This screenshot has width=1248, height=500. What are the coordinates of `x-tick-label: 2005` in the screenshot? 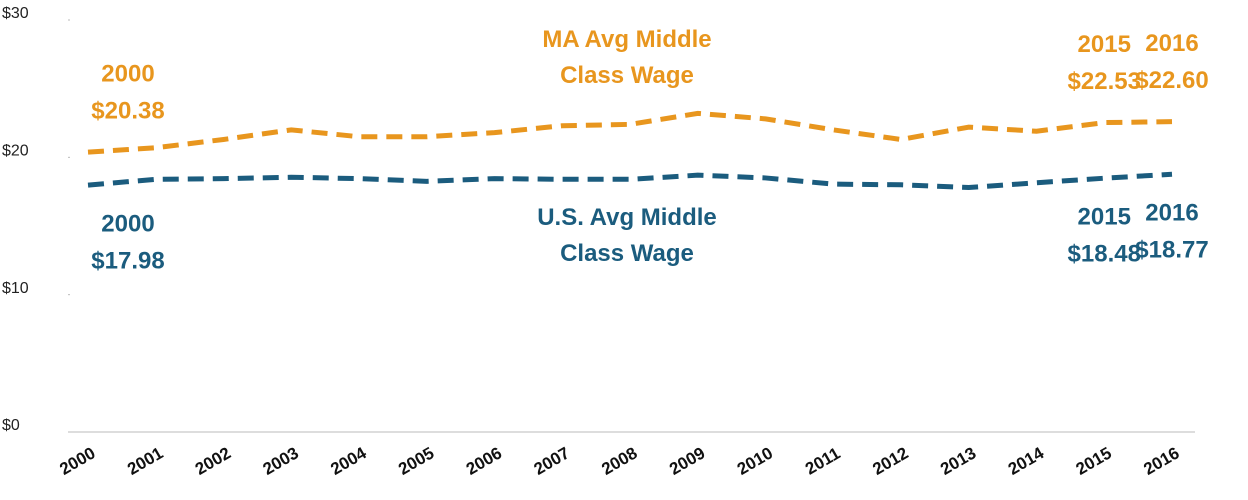 It's located at (416, 460).